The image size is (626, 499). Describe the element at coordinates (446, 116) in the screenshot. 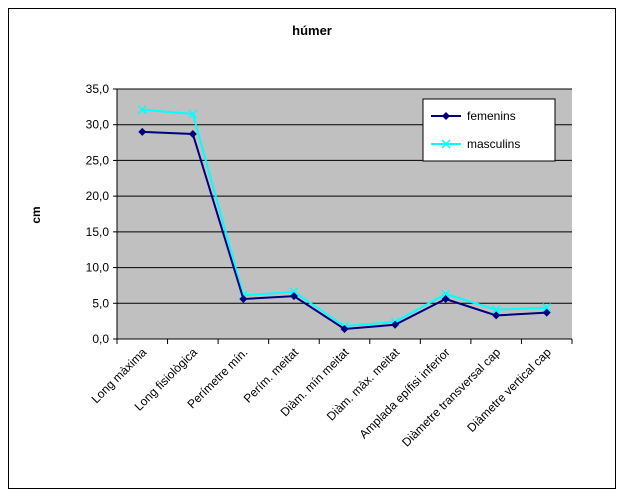

I see `legend-marker-femenins` at that location.